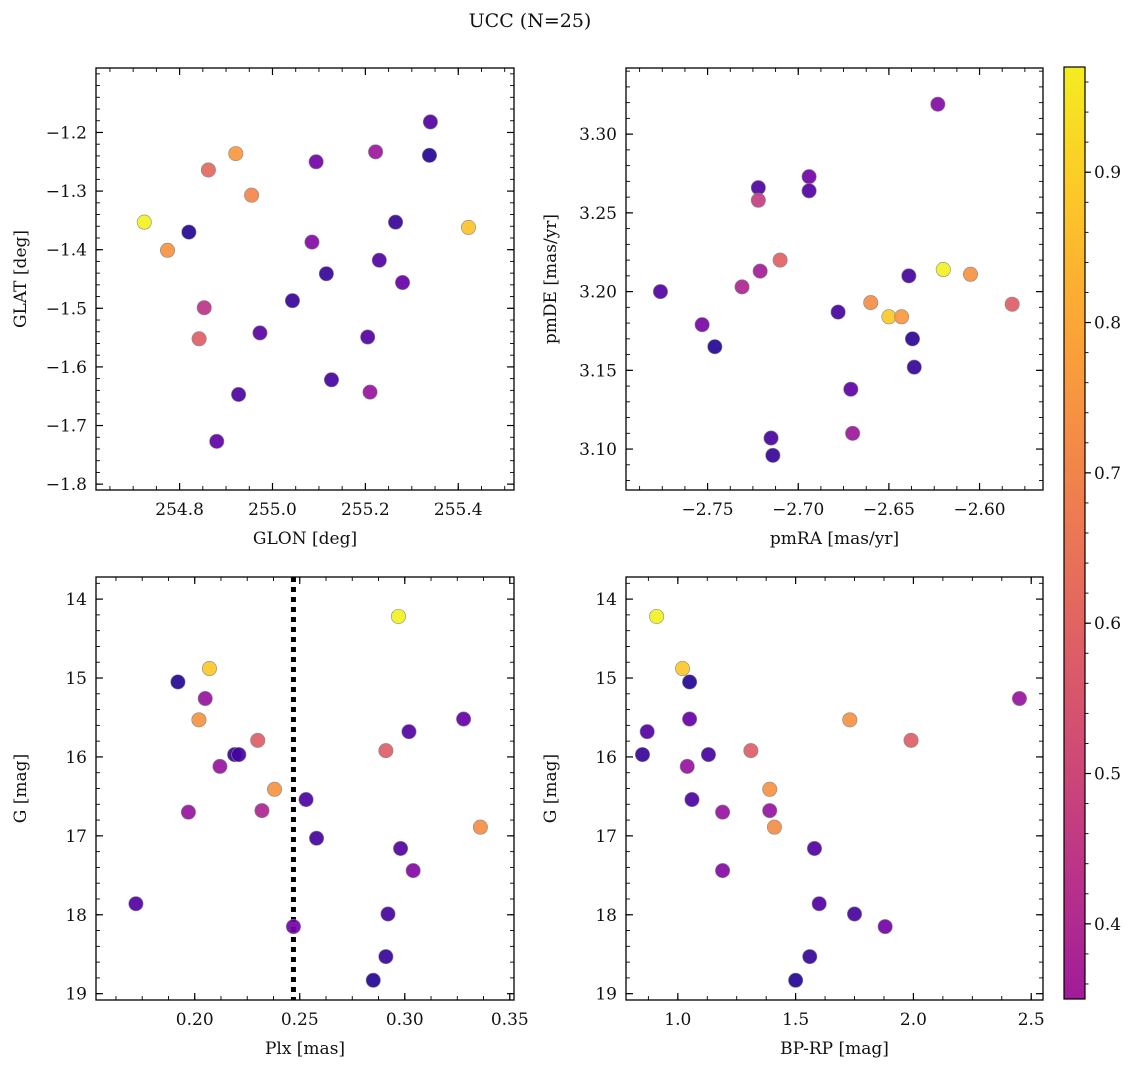 Image resolution: width=1136 pixels, height=1067 pixels. I want to click on colorbar-tick-label: 0.8, so click(1107, 324).